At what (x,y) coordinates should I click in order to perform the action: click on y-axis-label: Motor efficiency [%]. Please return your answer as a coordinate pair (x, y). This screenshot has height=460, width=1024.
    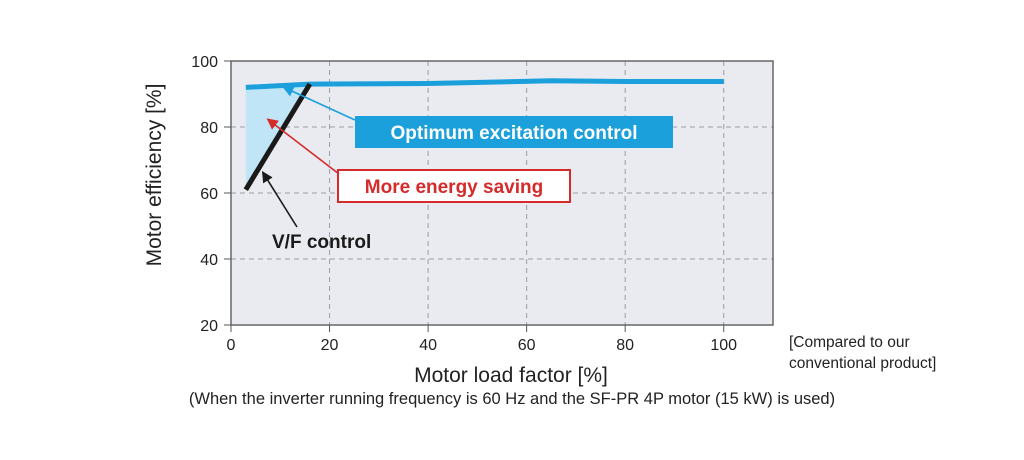
    Looking at the image, I should click on (154, 175).